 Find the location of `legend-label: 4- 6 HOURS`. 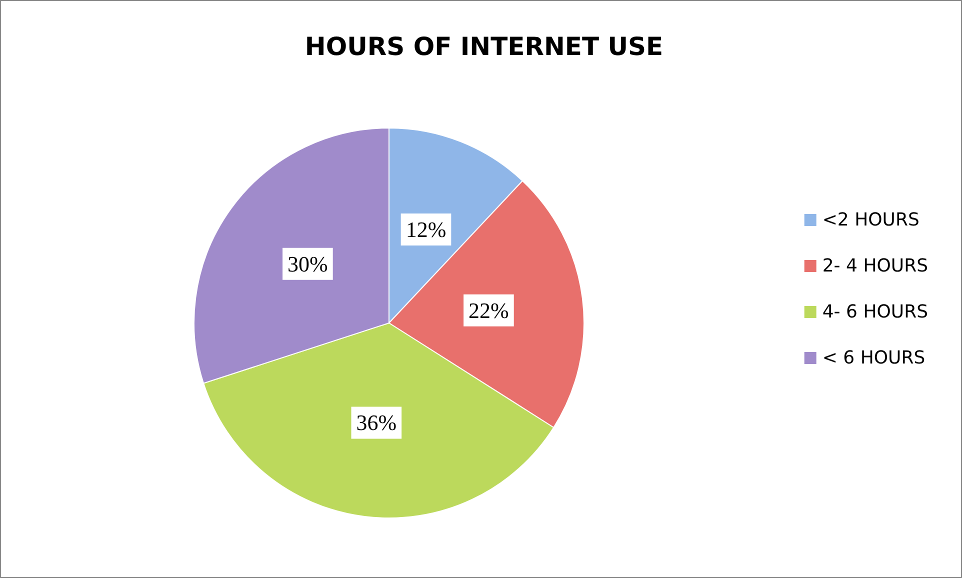

legend-label: 4- 6 HOURS is located at coordinates (875, 312).